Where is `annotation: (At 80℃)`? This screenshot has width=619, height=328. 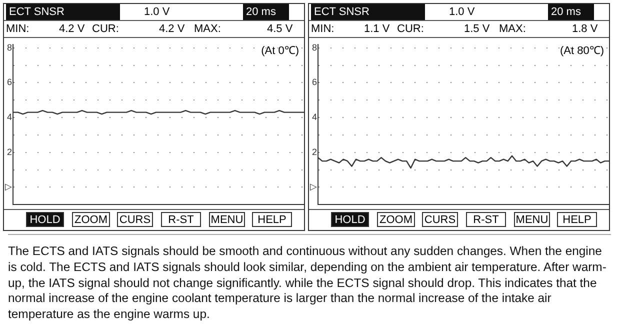
annotation: (At 80℃) is located at coordinates (582, 50).